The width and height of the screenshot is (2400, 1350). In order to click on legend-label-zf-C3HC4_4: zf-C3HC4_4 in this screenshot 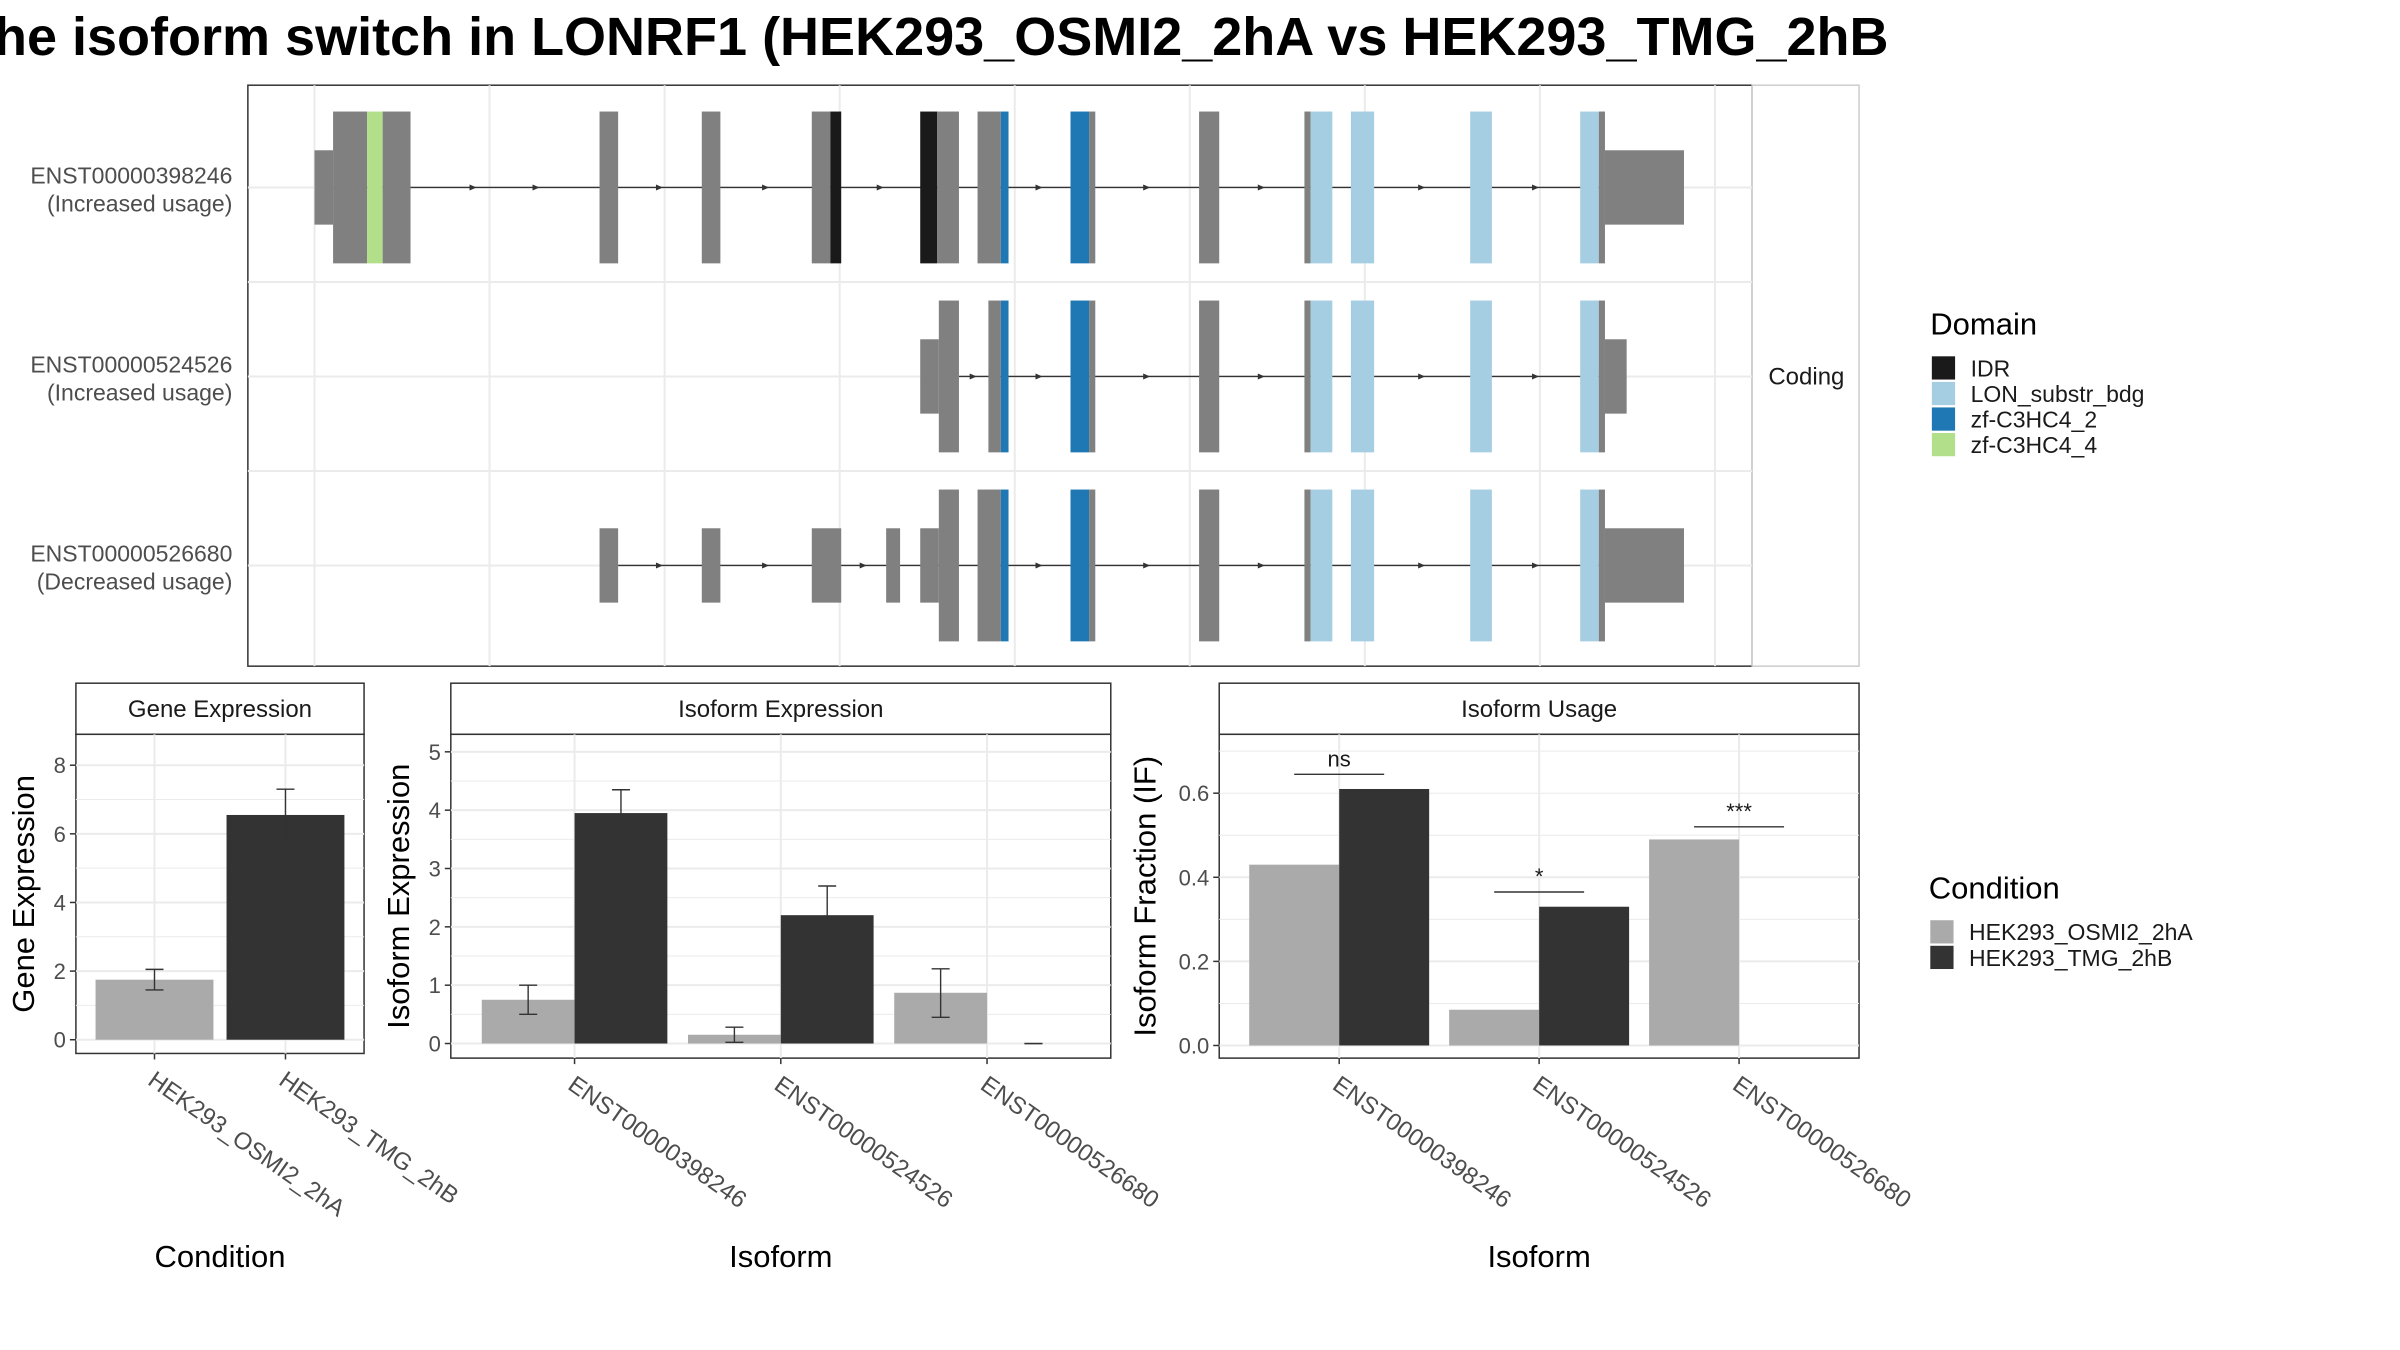, I will do `click(2034, 445)`.